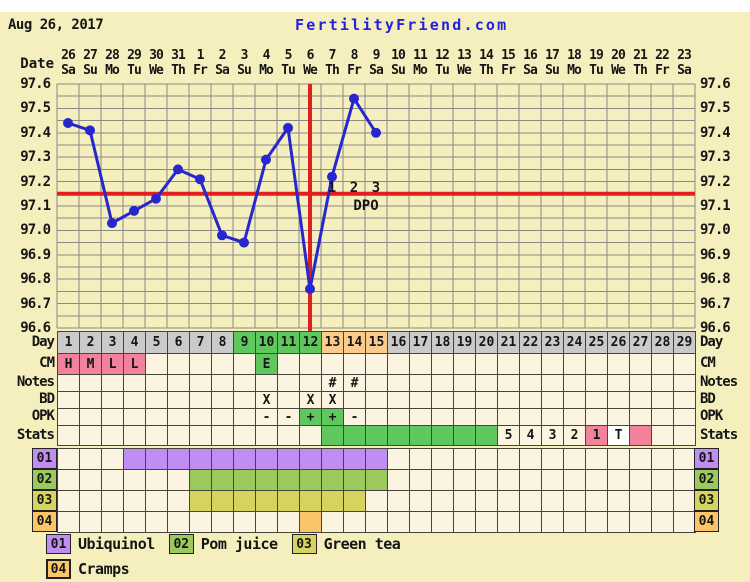 This screenshot has height=582, width=750. What do you see at coordinates (464, 55) in the screenshot?
I see `date-cell: 13` at bounding box center [464, 55].